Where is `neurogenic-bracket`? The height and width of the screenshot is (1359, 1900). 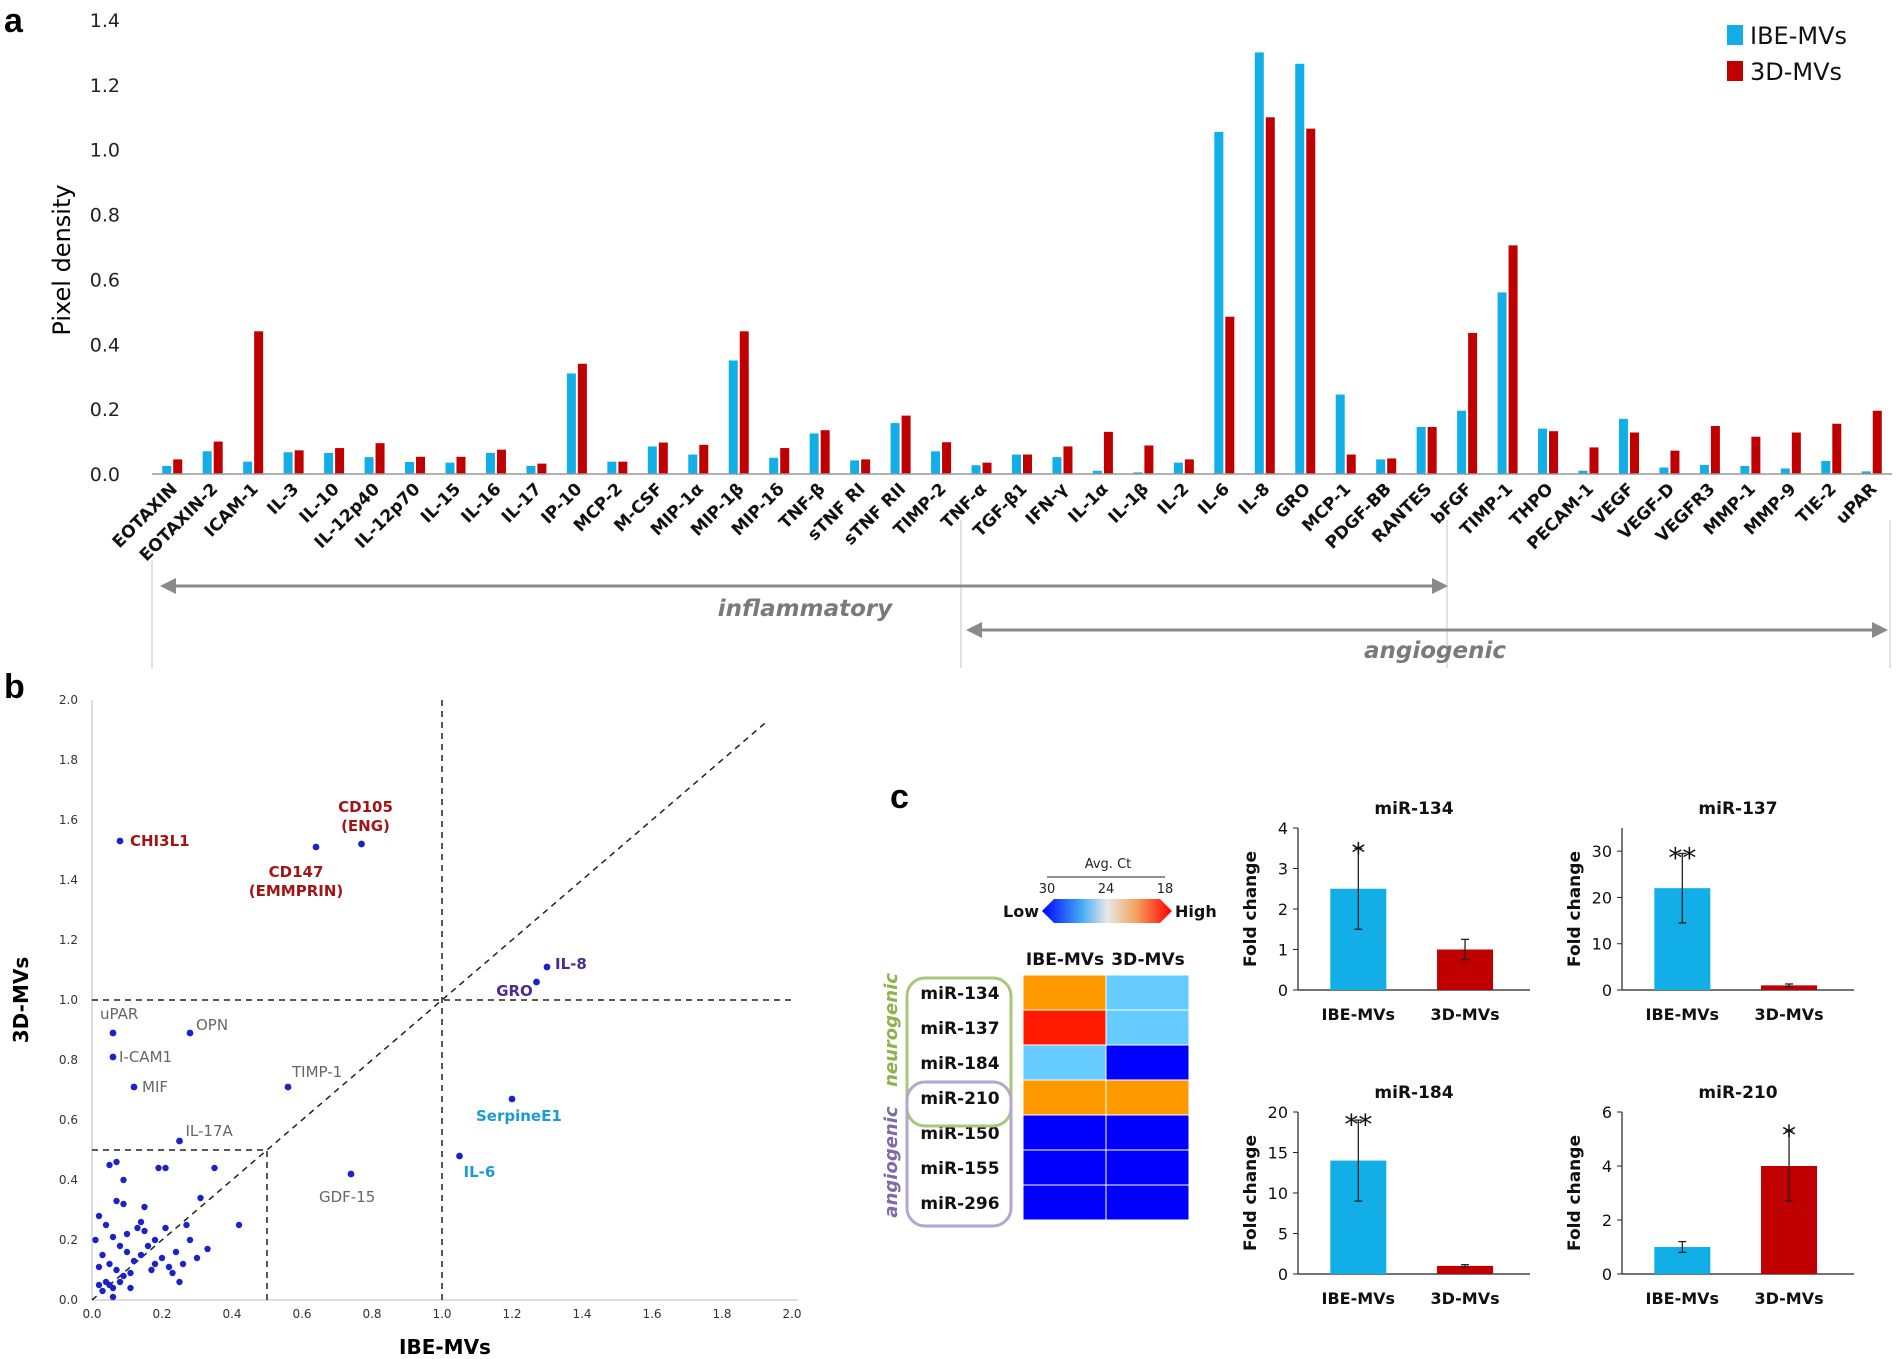 neurogenic-bracket is located at coordinates (959, 1052).